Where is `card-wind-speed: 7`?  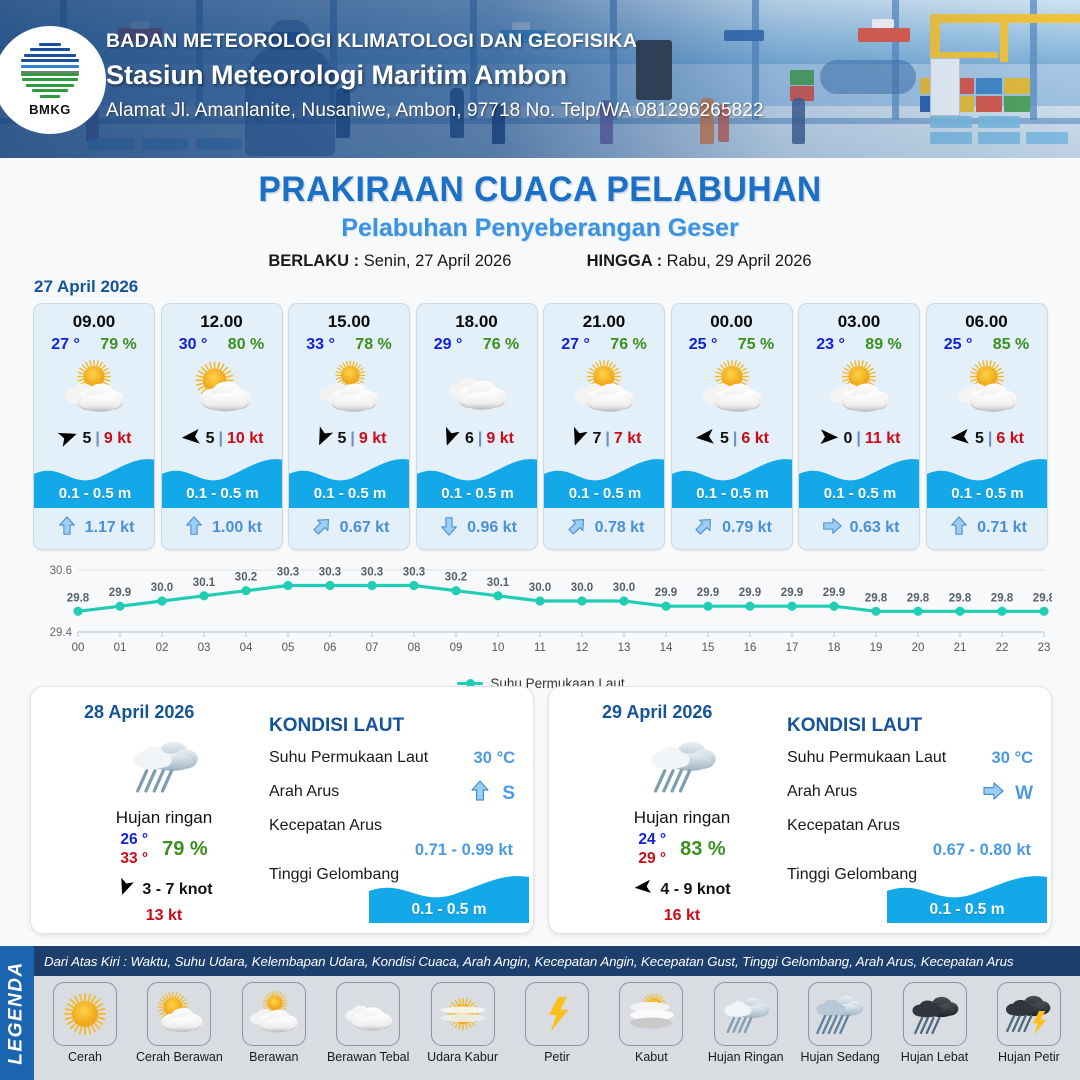 card-wind-speed: 7 is located at coordinates (597, 438).